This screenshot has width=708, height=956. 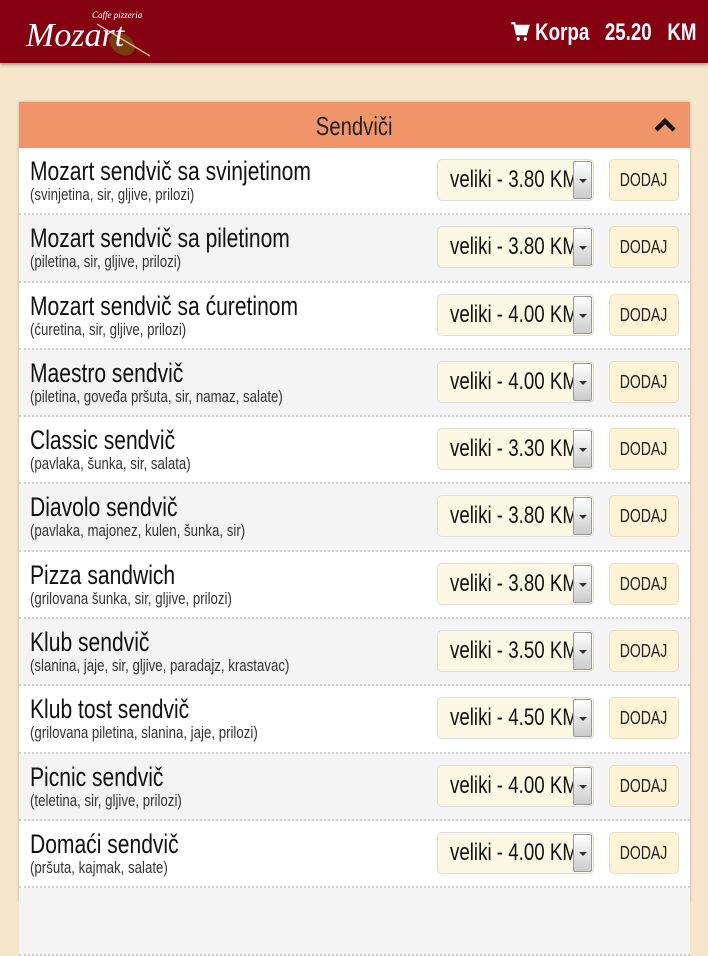 What do you see at coordinates (110, 464) in the screenshot?
I see `item-description: (pavlaka, šunka, sir, salata)` at bounding box center [110, 464].